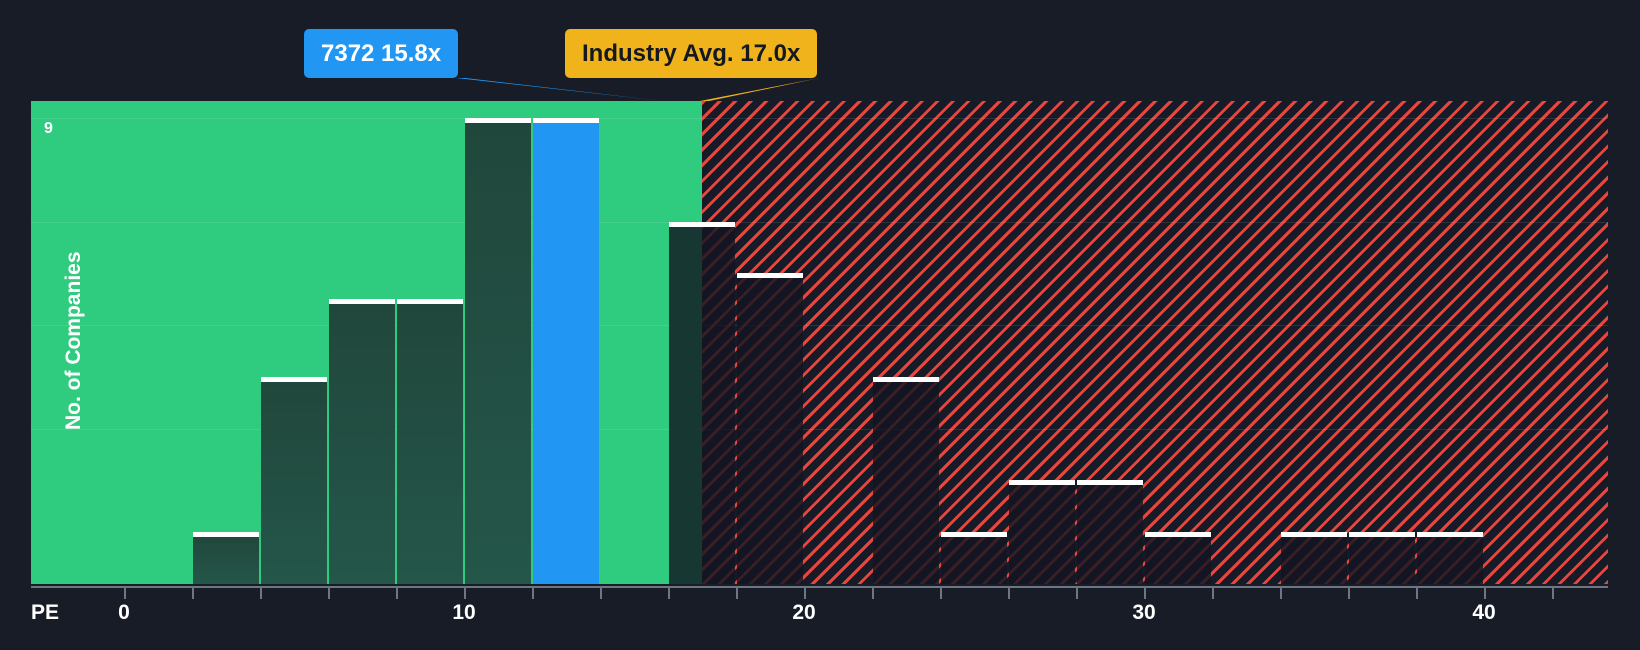 Image resolution: width=1640 pixels, height=650 pixels. Describe the element at coordinates (124, 612) in the screenshot. I see `x-axis-tick-label: 0` at that location.